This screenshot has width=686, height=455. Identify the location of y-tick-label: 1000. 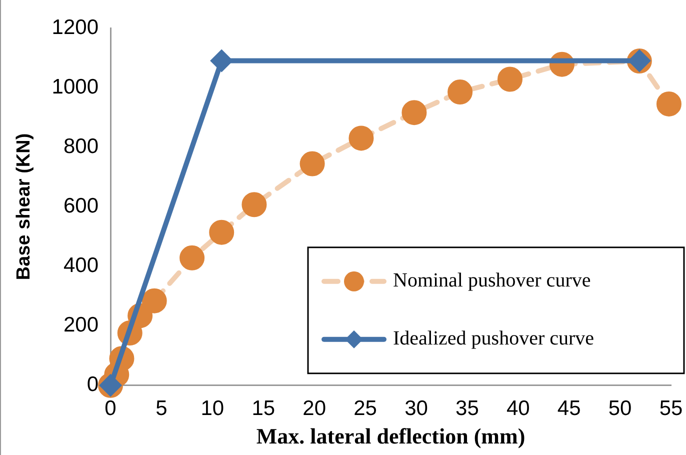
(75, 86).